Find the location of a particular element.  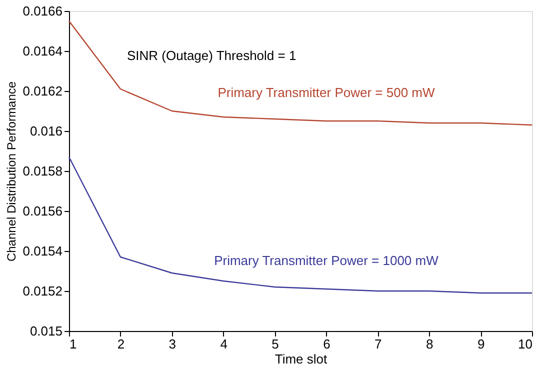

annotation: SINR (Outage) Threshold = 1 is located at coordinates (211, 55).